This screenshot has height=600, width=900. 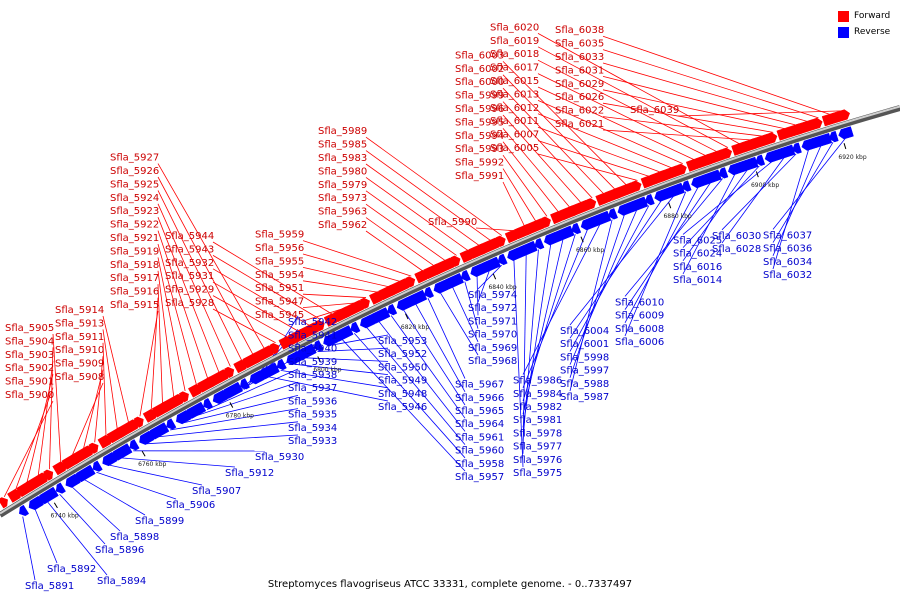 I want to click on forward-gene-label: Sfla_5943, so click(x=189, y=249).